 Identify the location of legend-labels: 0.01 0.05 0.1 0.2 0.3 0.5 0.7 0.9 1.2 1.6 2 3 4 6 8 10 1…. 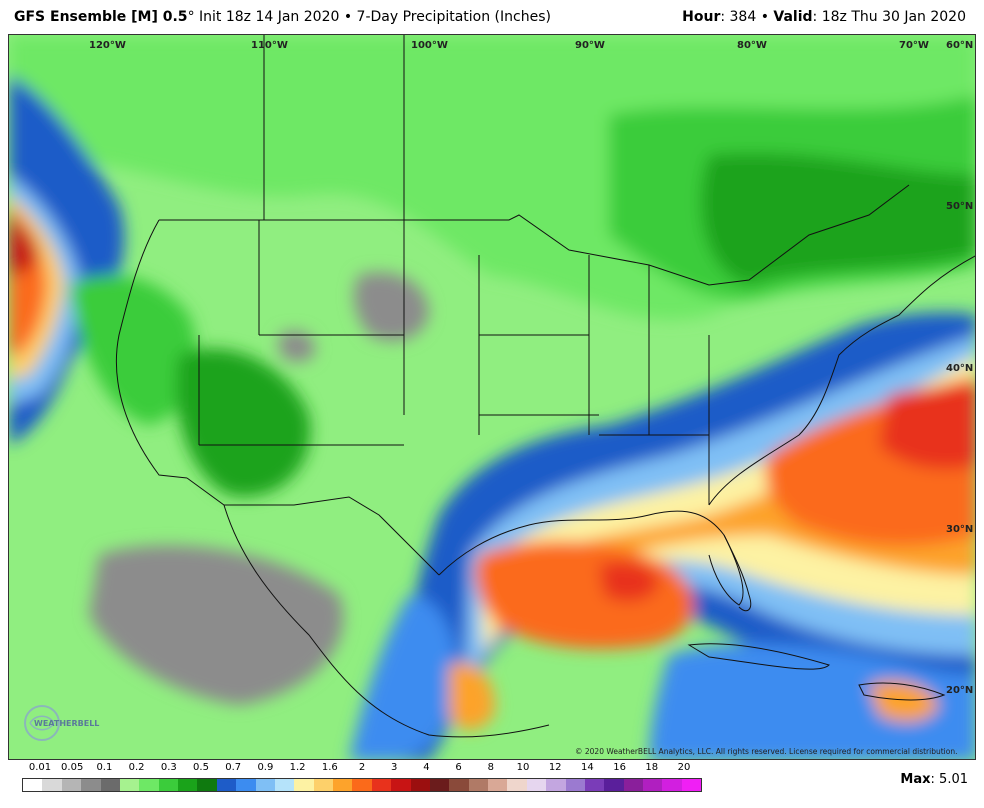
(362, 769).